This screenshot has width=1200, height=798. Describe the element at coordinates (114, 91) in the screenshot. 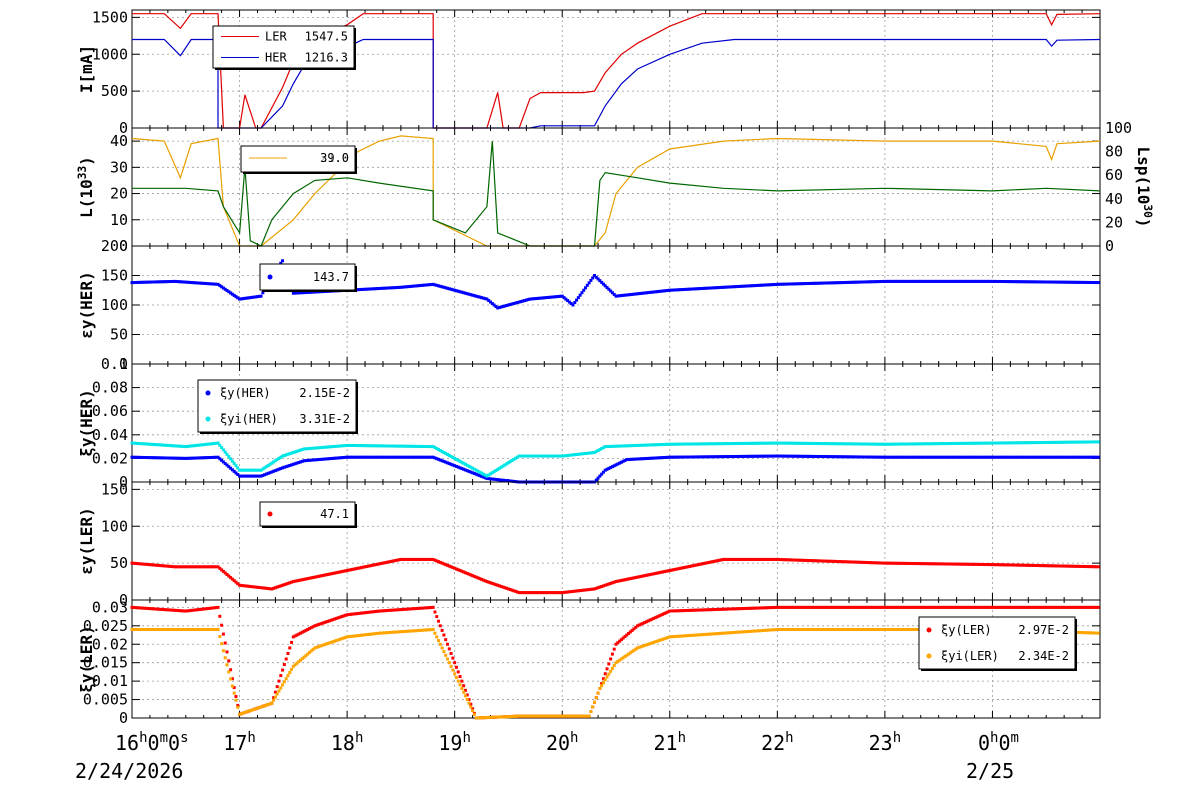

I see `y-tick-label: 500` at that location.